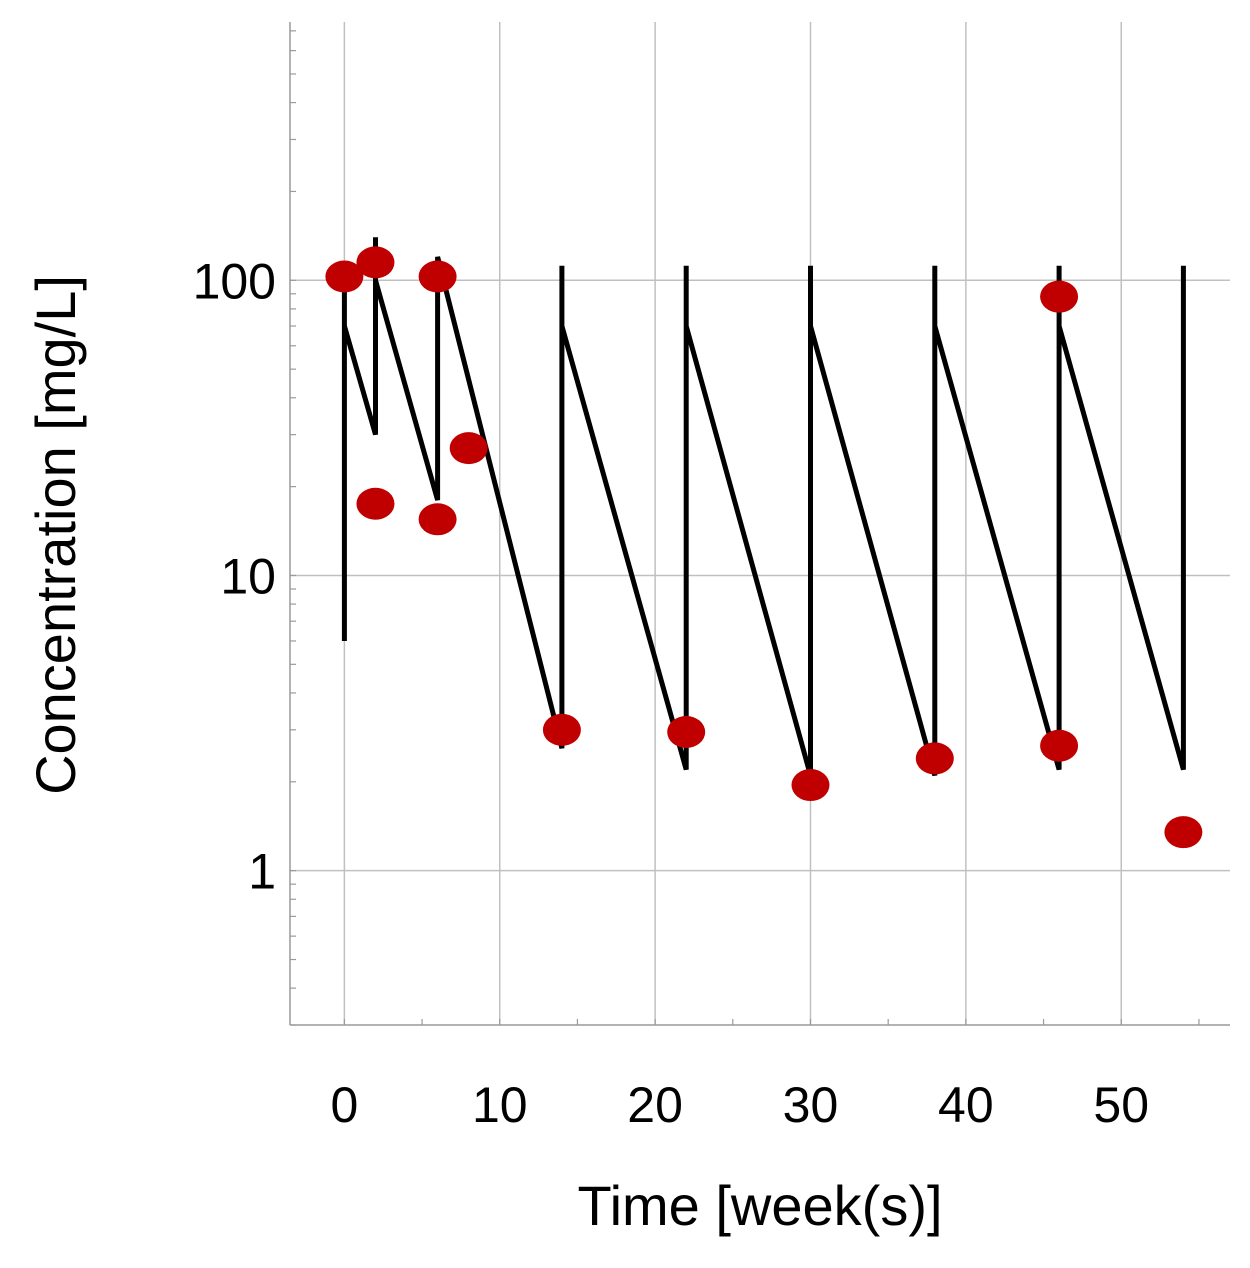 The width and height of the screenshot is (1250, 1268). What do you see at coordinates (811, 1105) in the screenshot?
I see `x-tick-label-30: 30` at bounding box center [811, 1105].